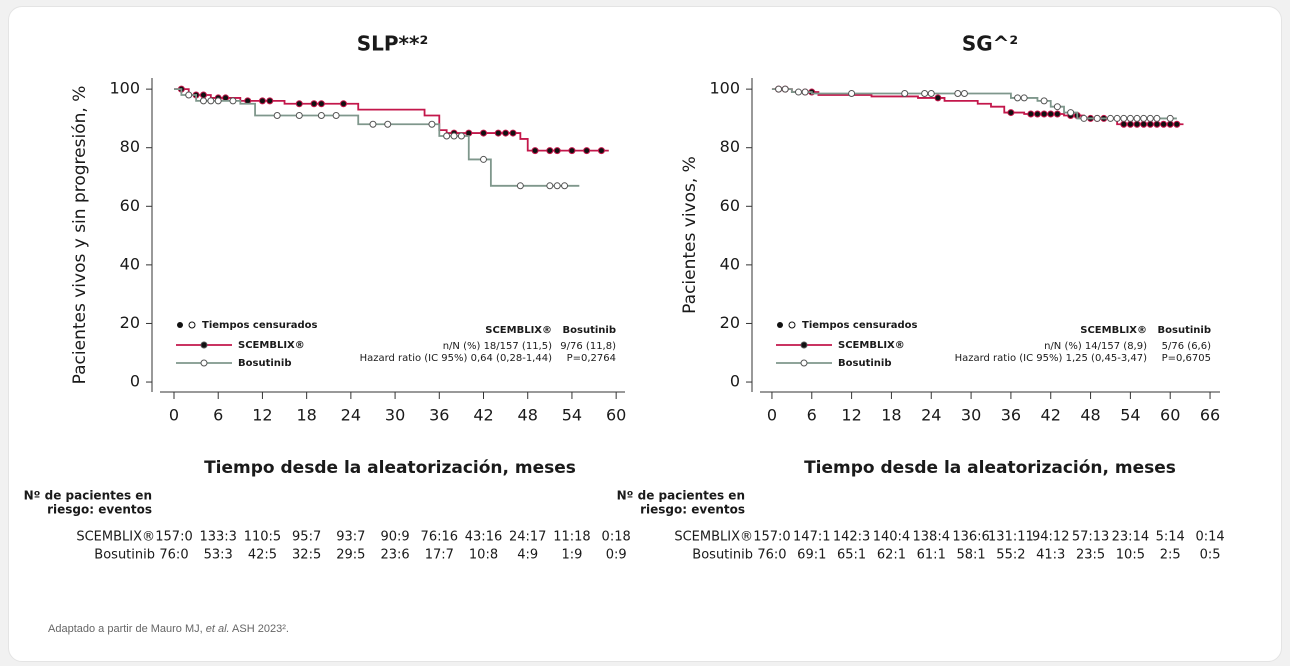 The height and width of the screenshot is (666, 1290). What do you see at coordinates (497, 346) in the screenshot?
I see `stats-text: n/N (%) 18/157 (11,5)` at bounding box center [497, 346].